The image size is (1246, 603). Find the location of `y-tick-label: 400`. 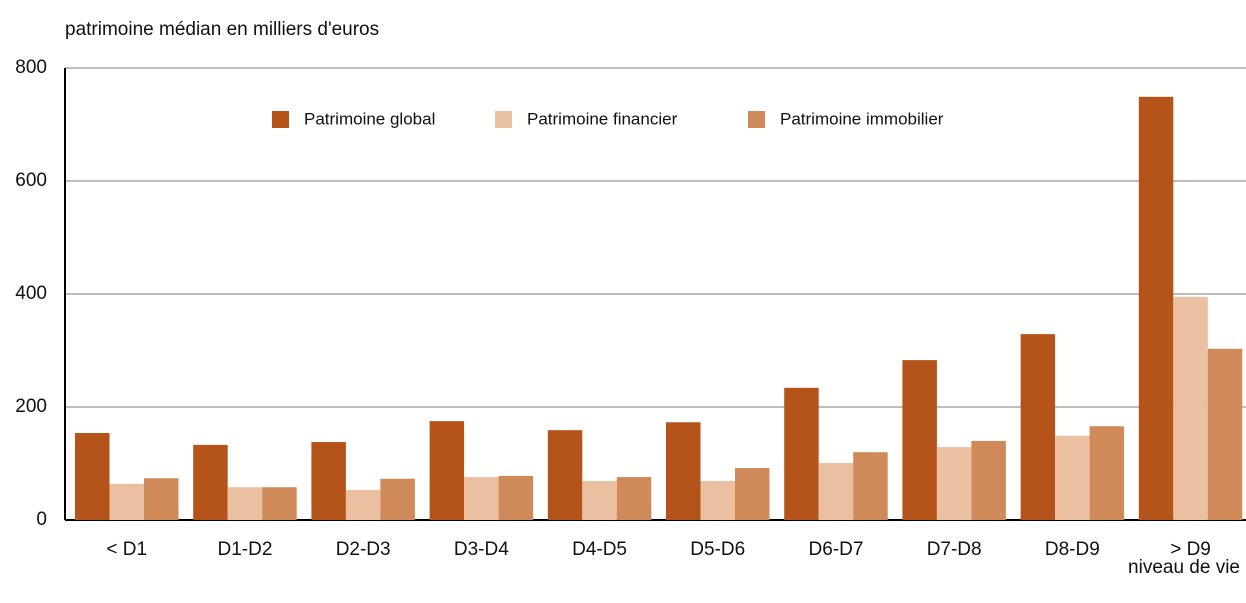

y-tick-label: 400 is located at coordinates (31, 293).